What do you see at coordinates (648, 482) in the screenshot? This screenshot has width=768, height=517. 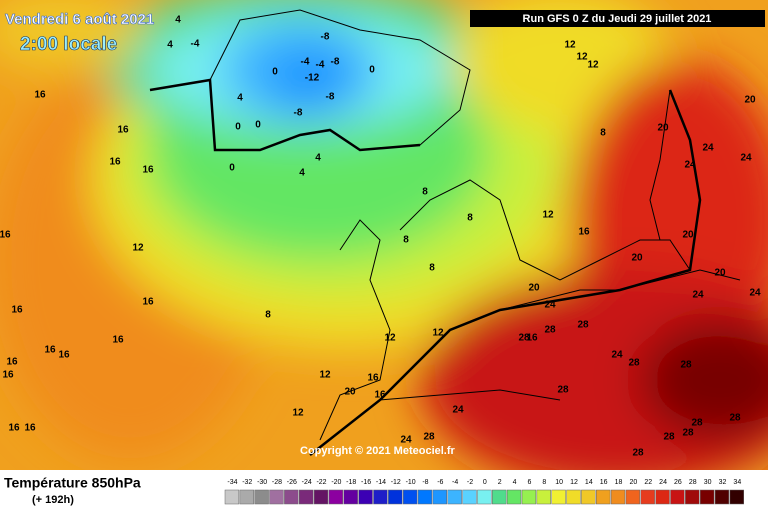 I see `scale-label: 22` at bounding box center [648, 482].